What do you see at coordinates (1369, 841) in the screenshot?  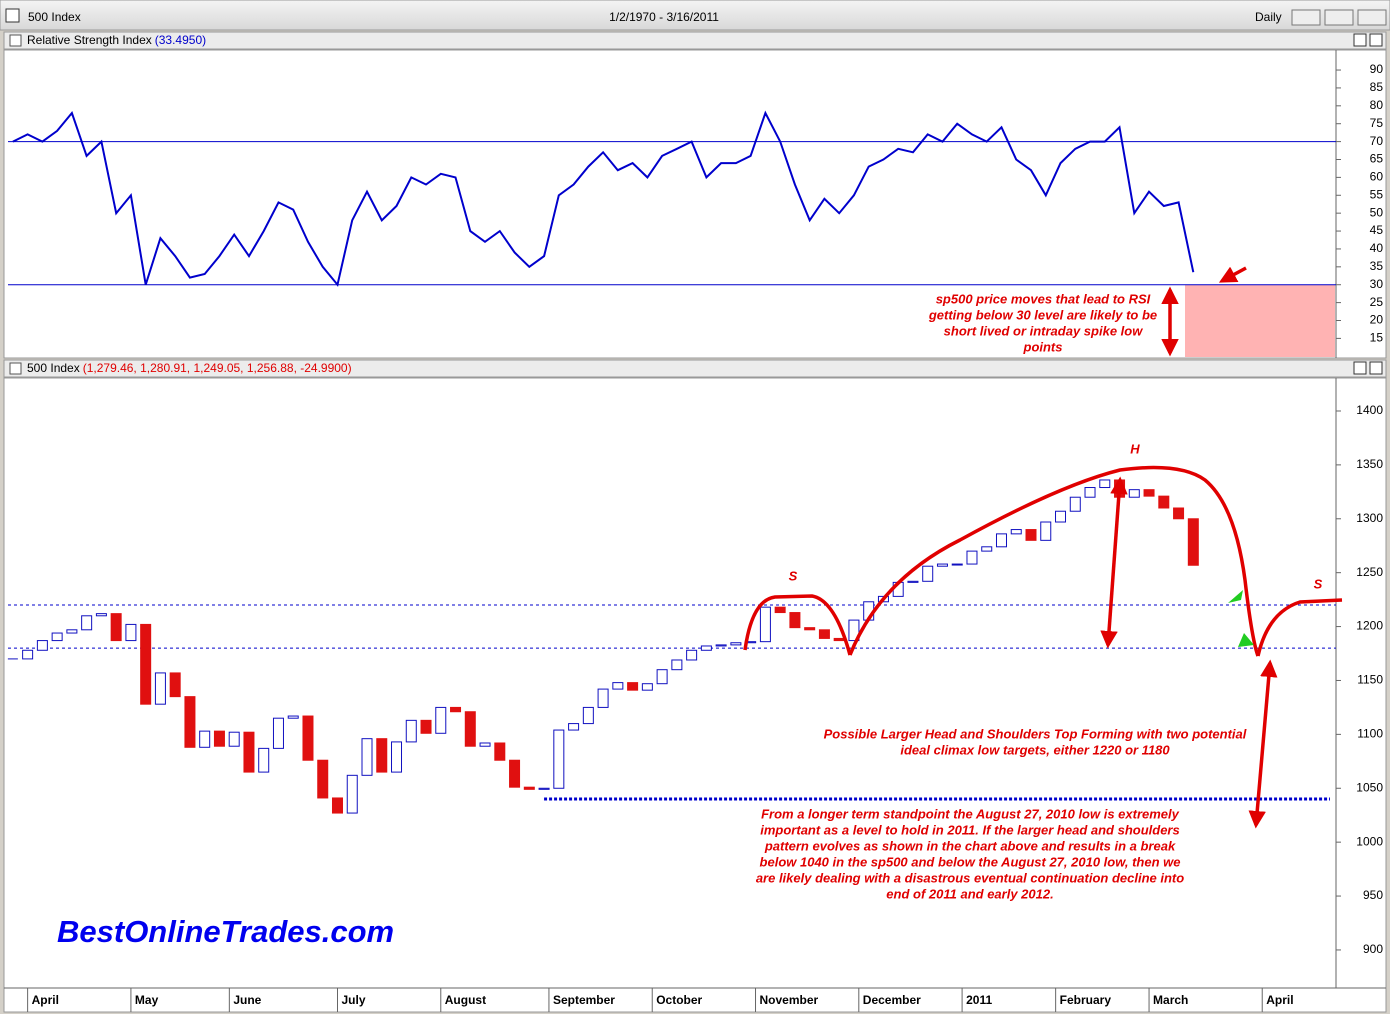 I see `y-tick-label: 1000` at bounding box center [1369, 841].